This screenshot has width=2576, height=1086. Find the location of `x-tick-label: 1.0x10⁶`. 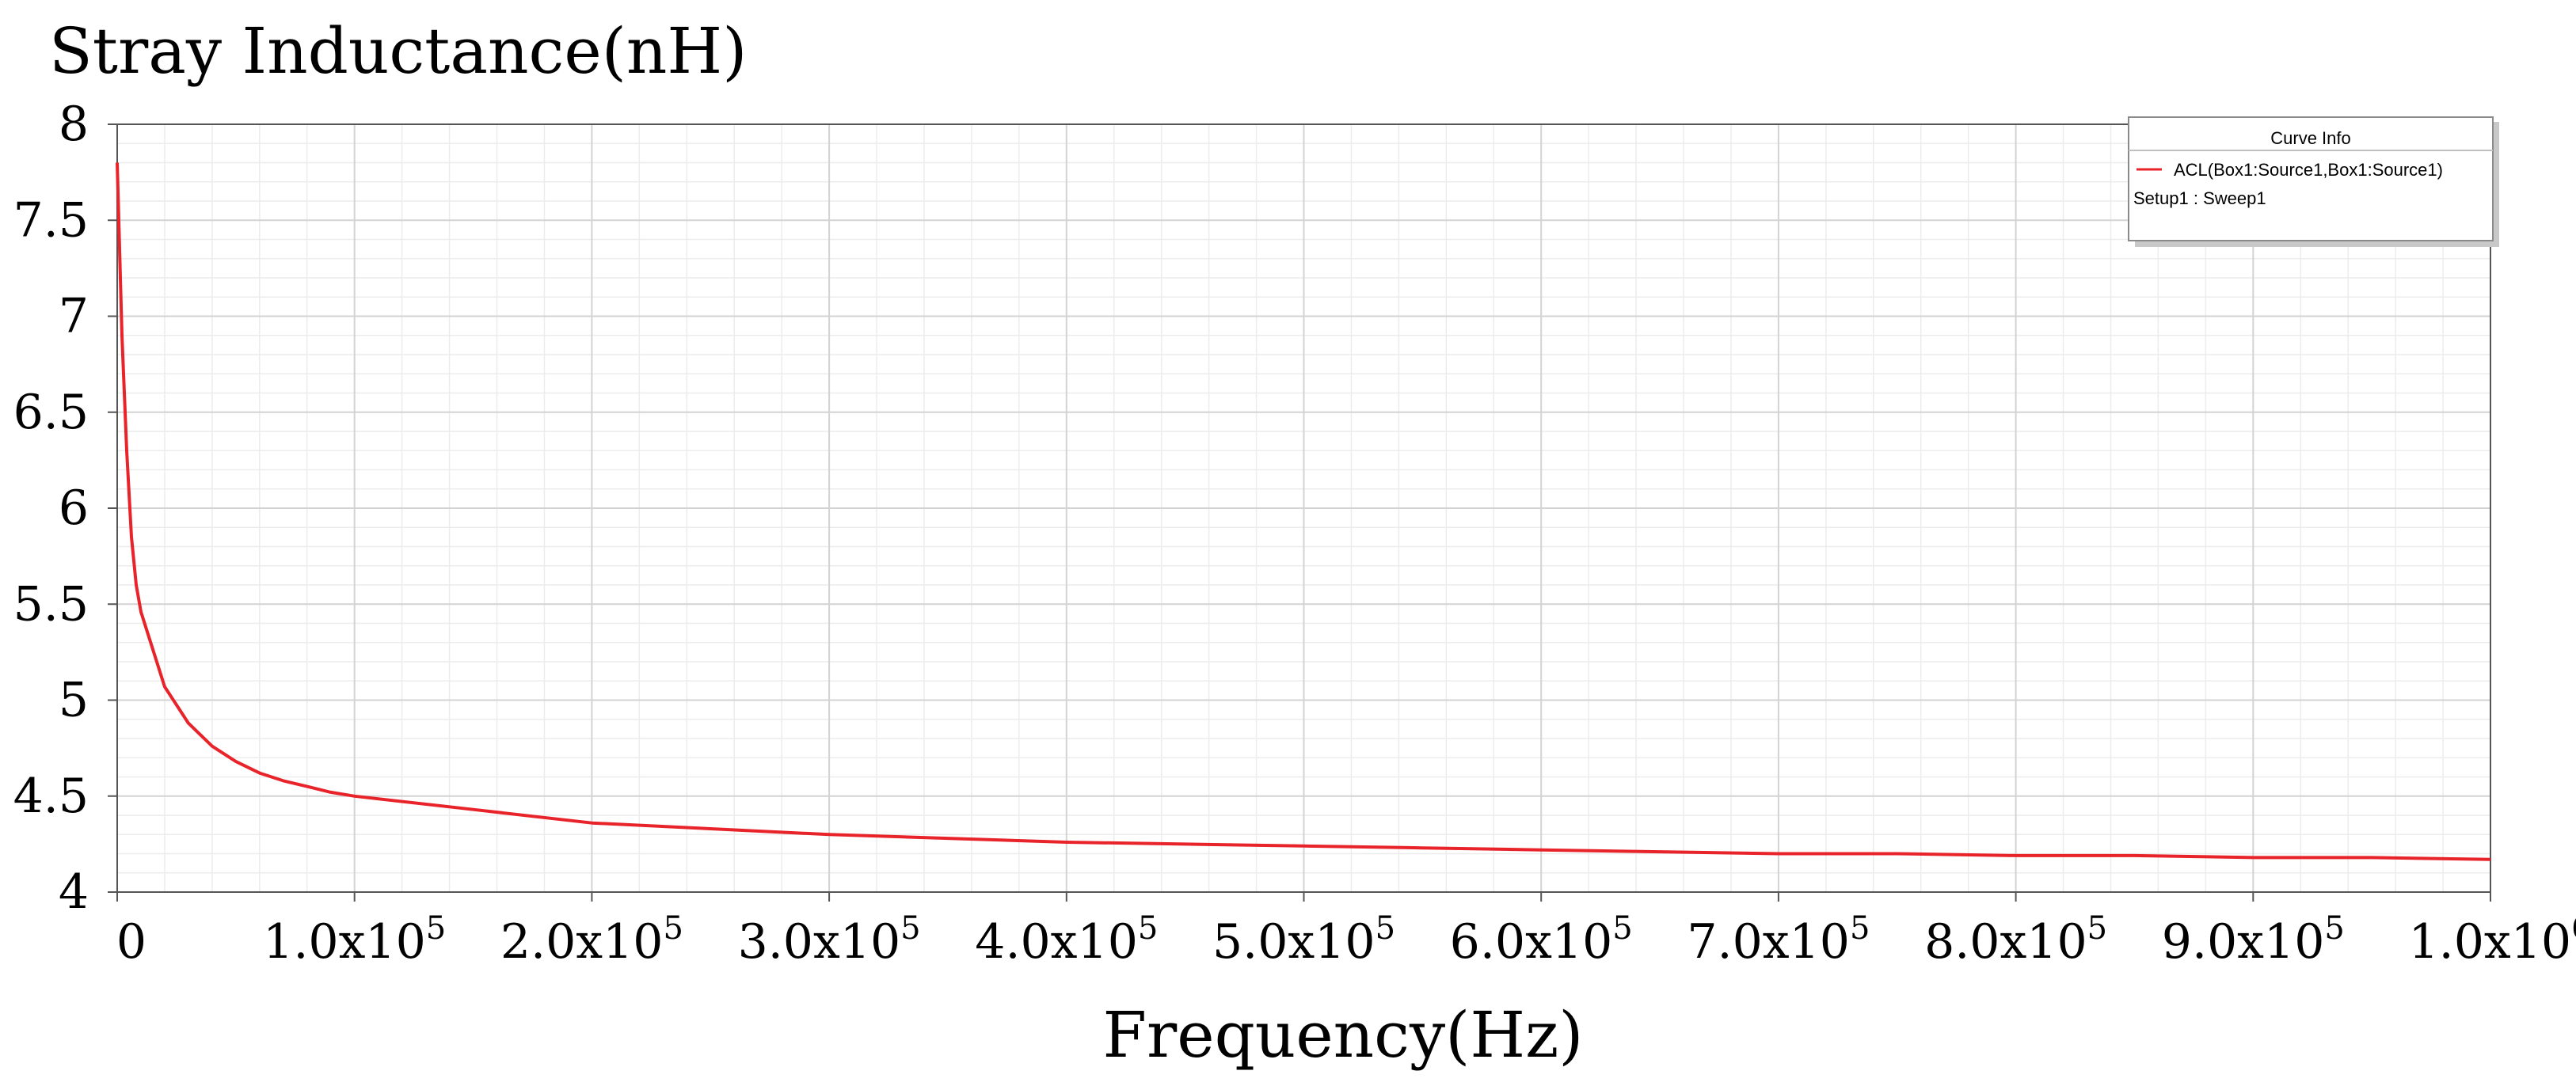

x-tick-label: 1.0x10⁶ is located at coordinates (2492, 940).